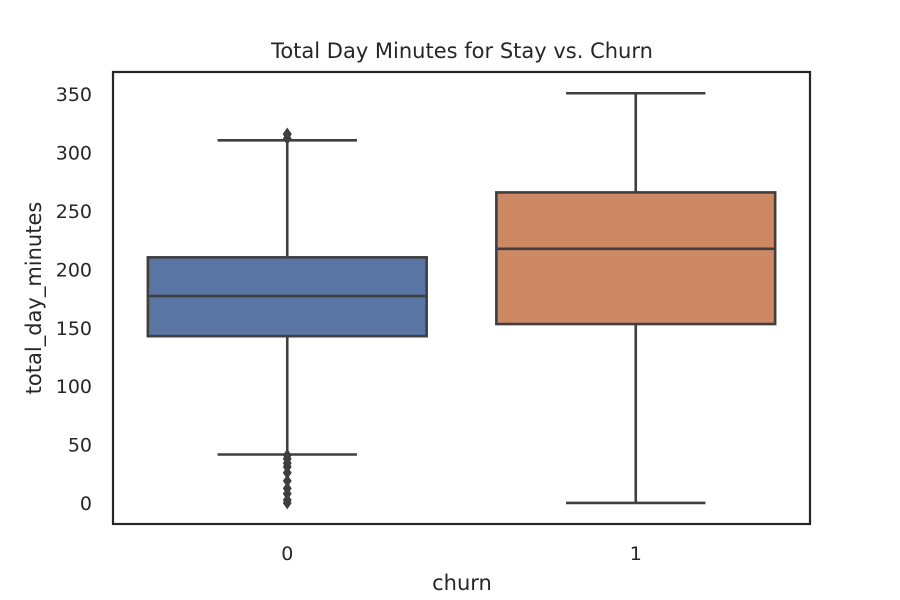 This screenshot has height=600, width=900. What do you see at coordinates (34, 298) in the screenshot?
I see `y-axis-label: total_day_minutes` at bounding box center [34, 298].